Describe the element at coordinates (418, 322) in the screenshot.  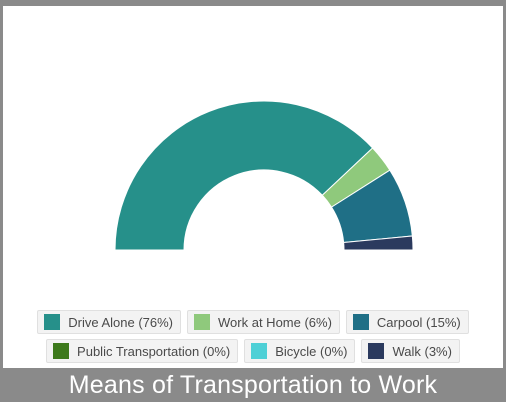
I see `legend-label: Carpool (15%)` at that location.